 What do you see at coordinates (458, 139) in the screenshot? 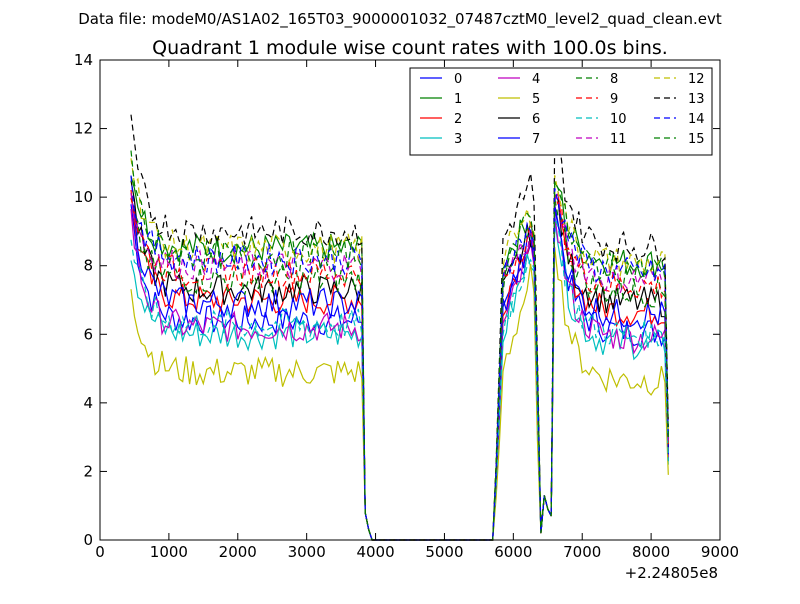
I see `legend-label-3: 3` at bounding box center [458, 139].